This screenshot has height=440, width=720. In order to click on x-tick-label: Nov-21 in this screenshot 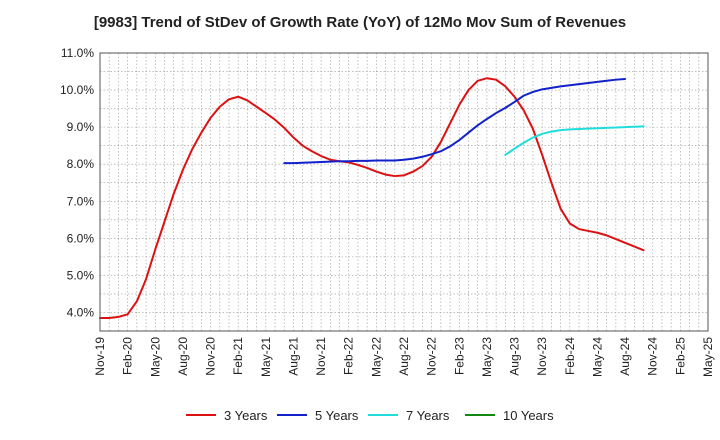, I will do `click(321, 356)`.